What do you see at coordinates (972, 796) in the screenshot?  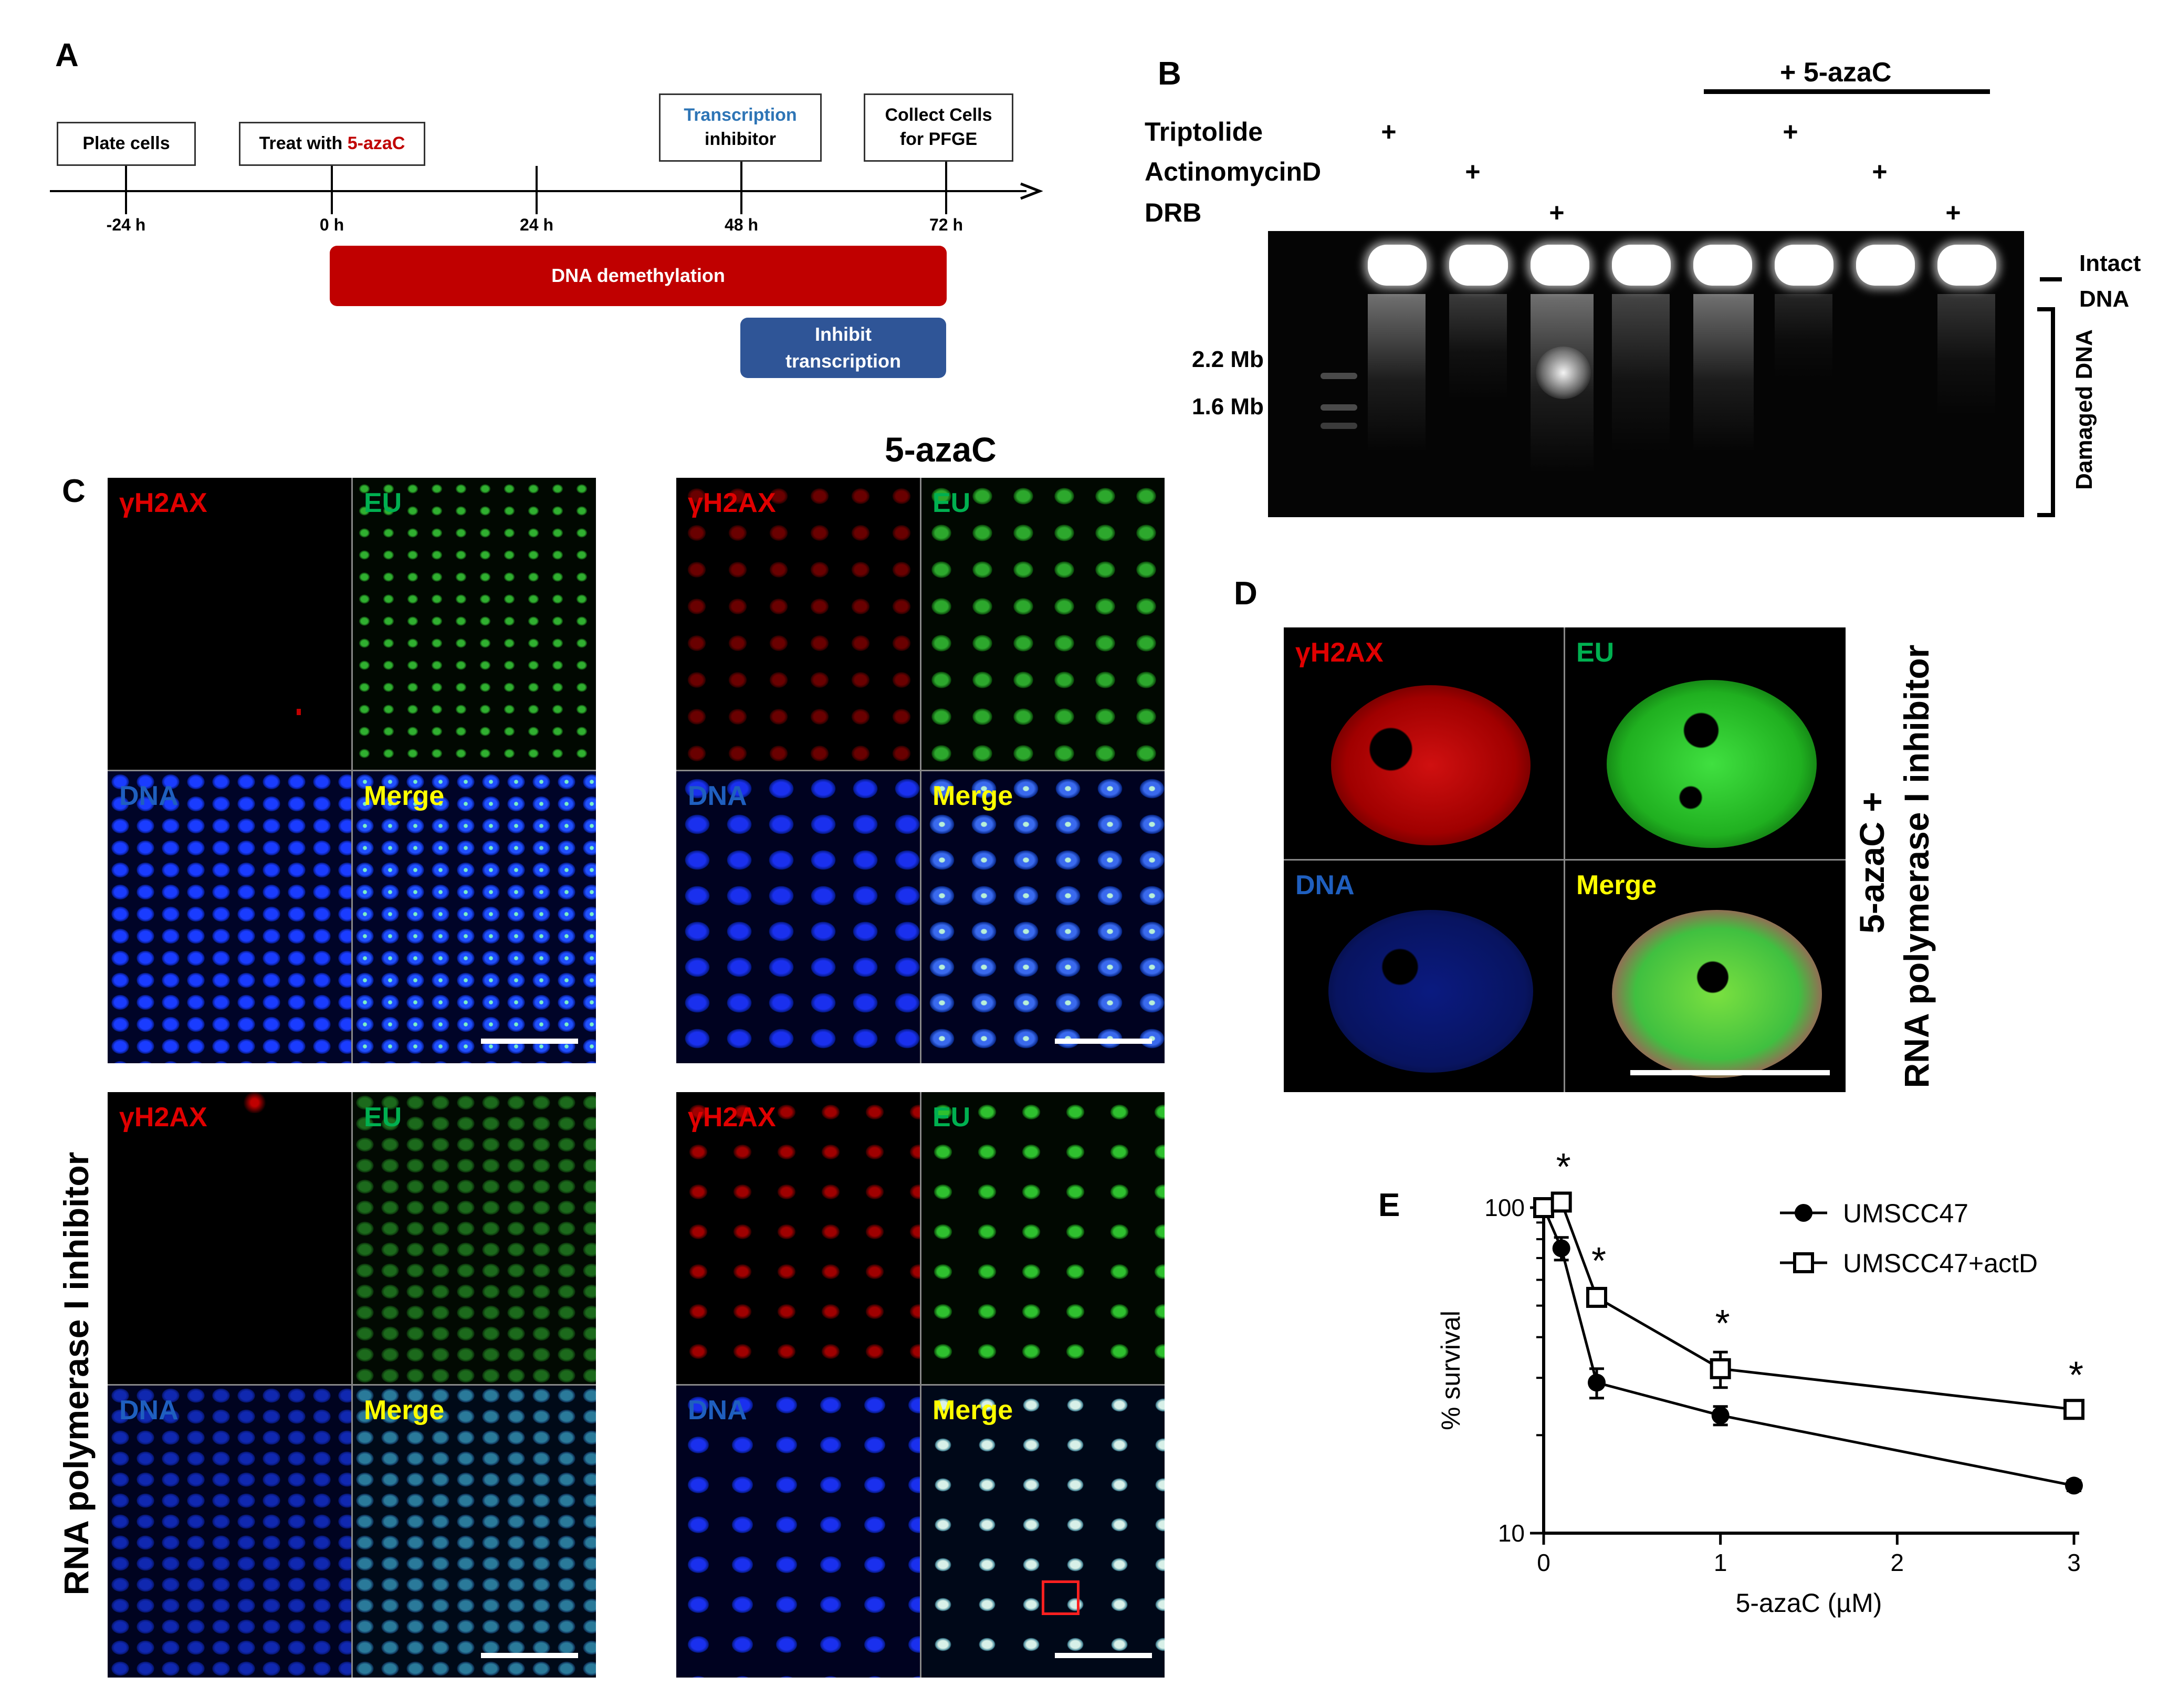 I see `azac-merge-label: Merge` at bounding box center [972, 796].